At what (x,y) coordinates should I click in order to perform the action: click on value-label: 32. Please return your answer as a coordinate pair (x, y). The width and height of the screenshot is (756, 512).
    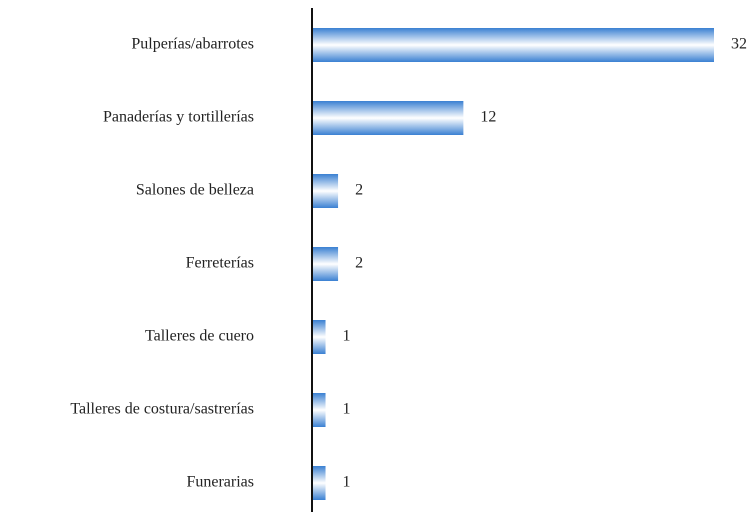
    Looking at the image, I should click on (739, 44).